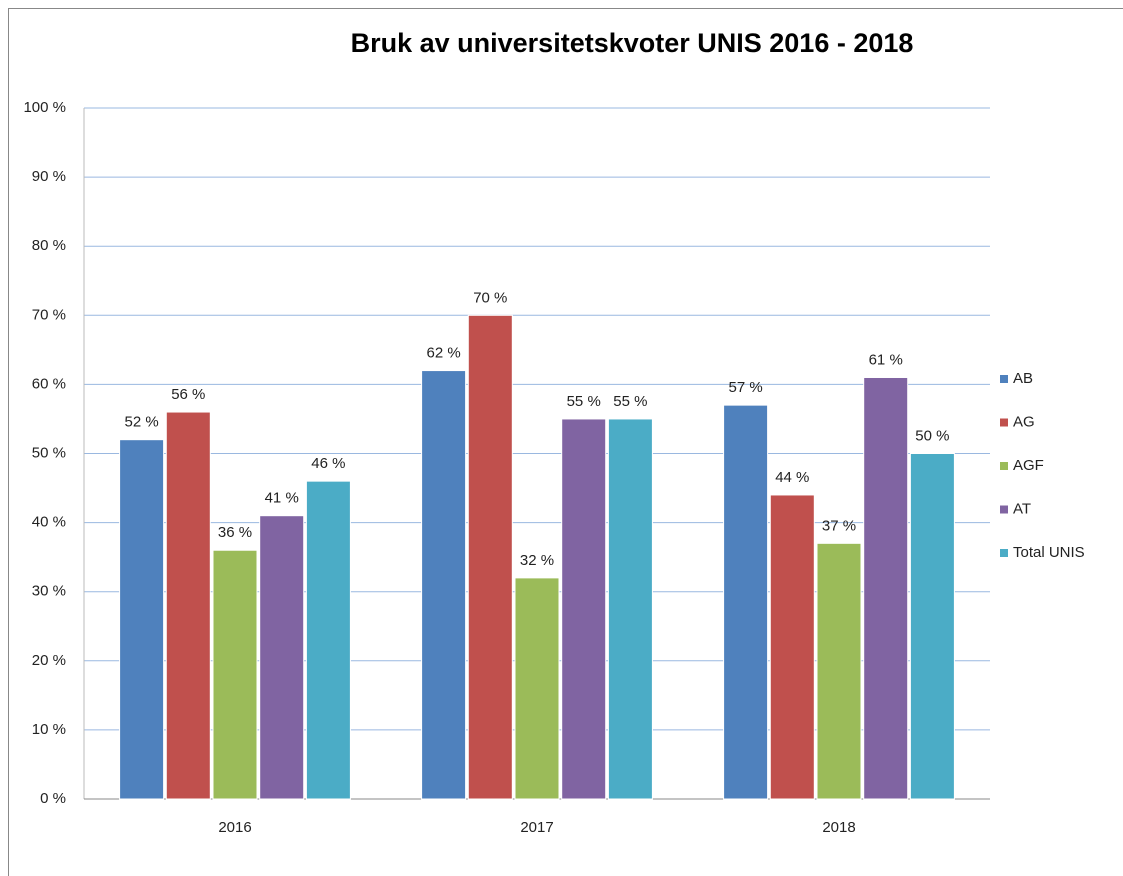  I want to click on data-label: 62 %, so click(443, 353).